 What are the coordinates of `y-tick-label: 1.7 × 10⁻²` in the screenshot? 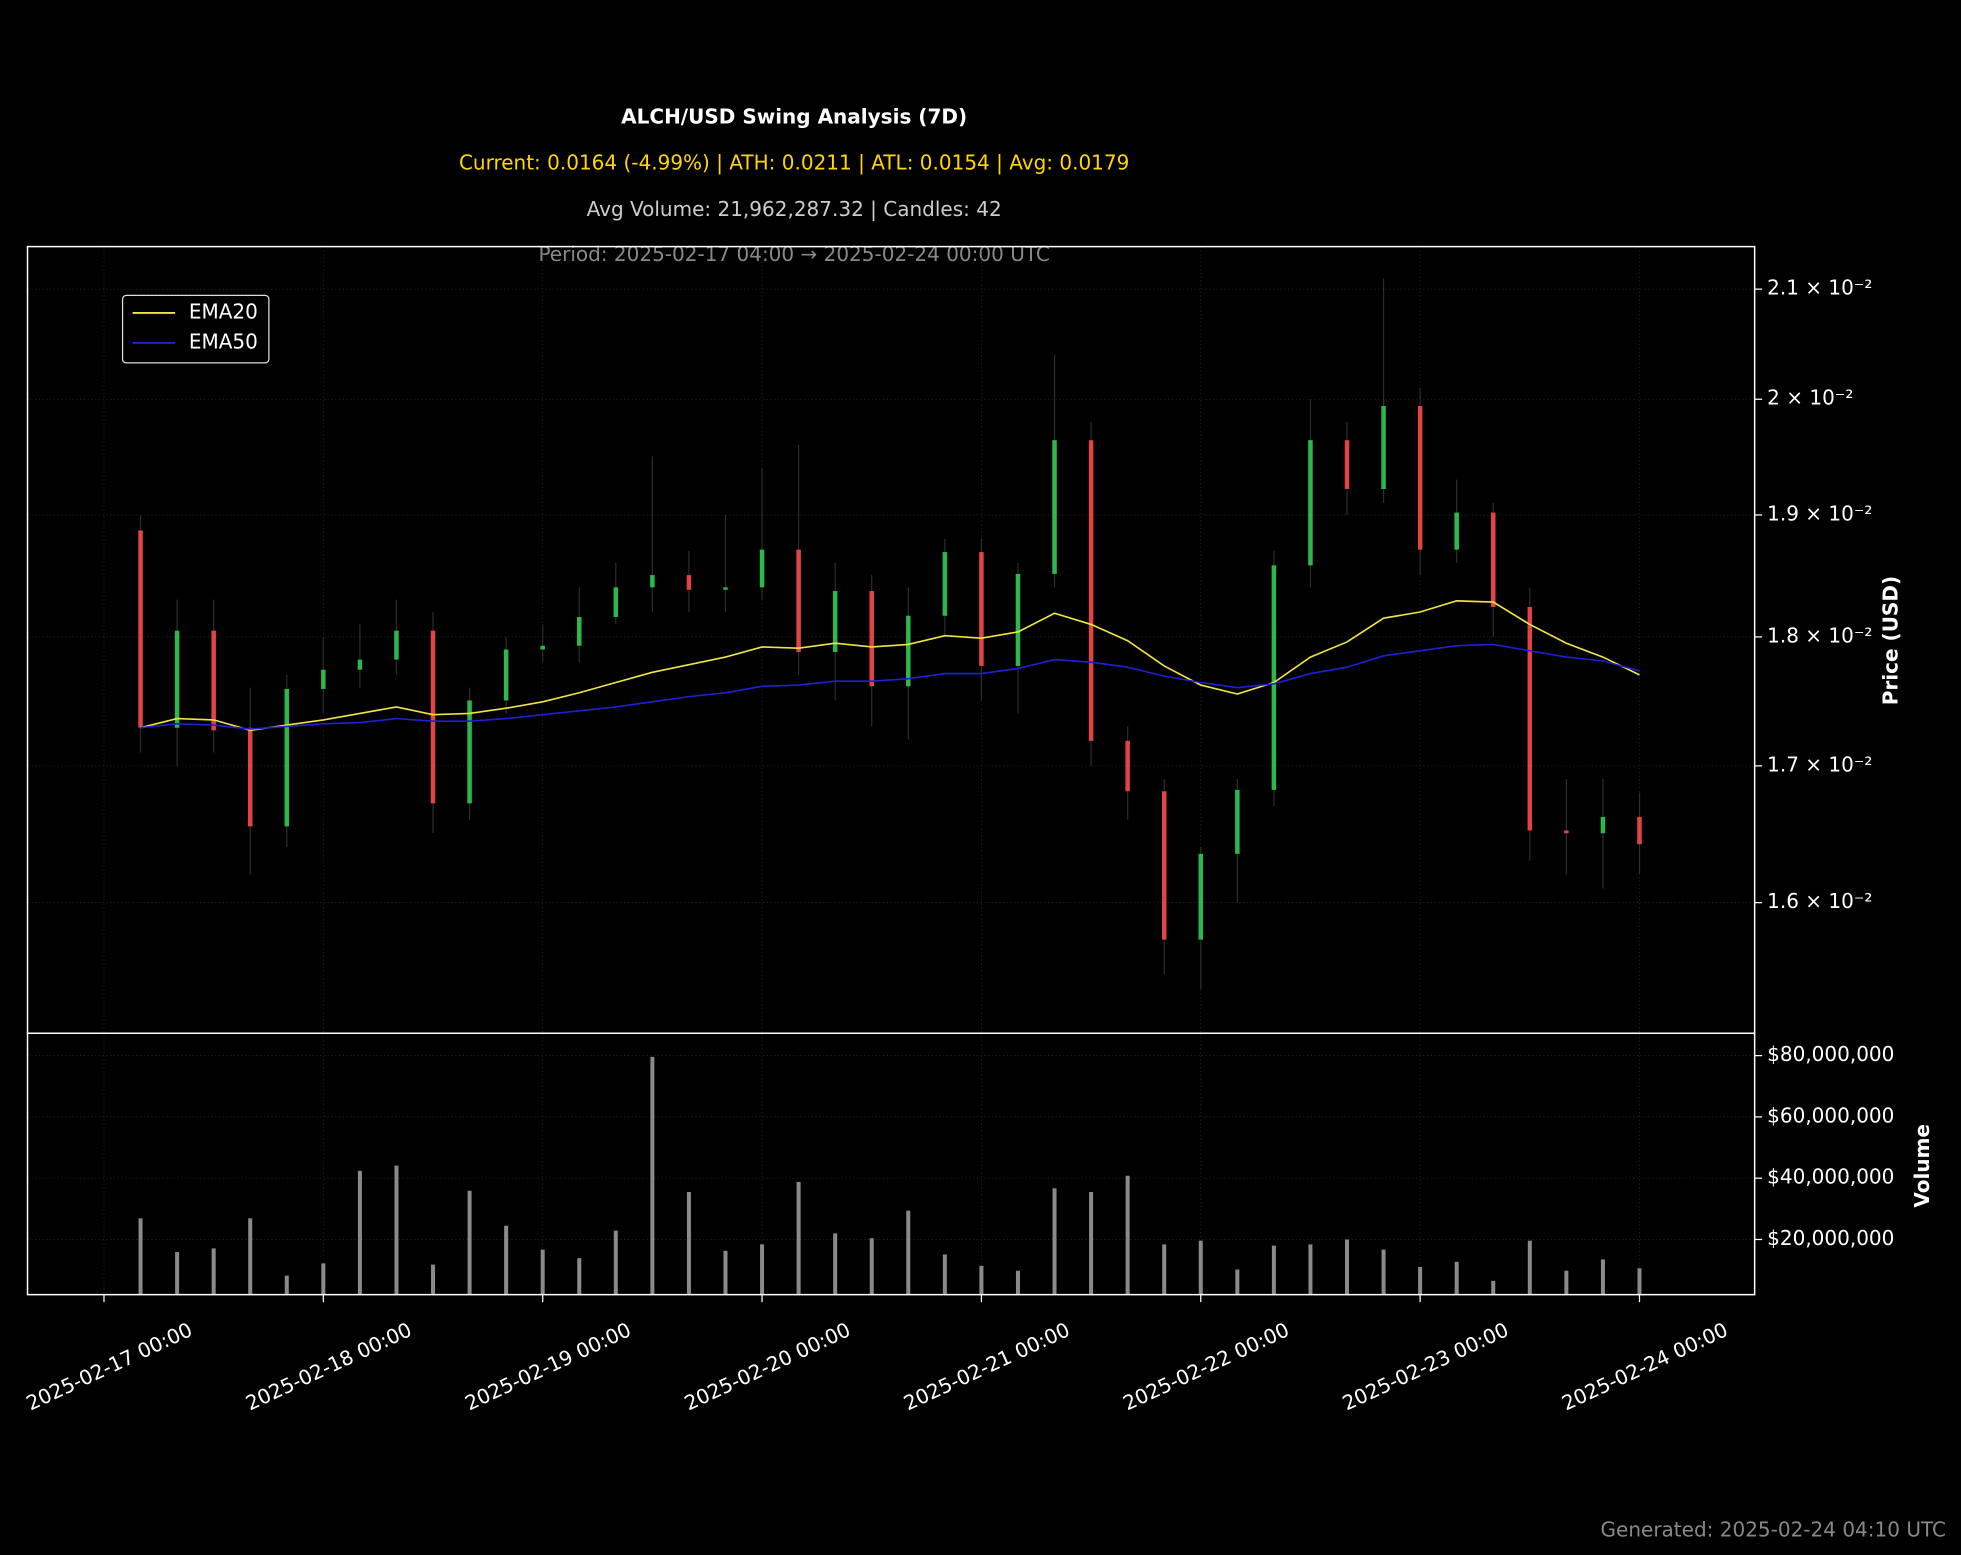 It's located at (1819, 764).